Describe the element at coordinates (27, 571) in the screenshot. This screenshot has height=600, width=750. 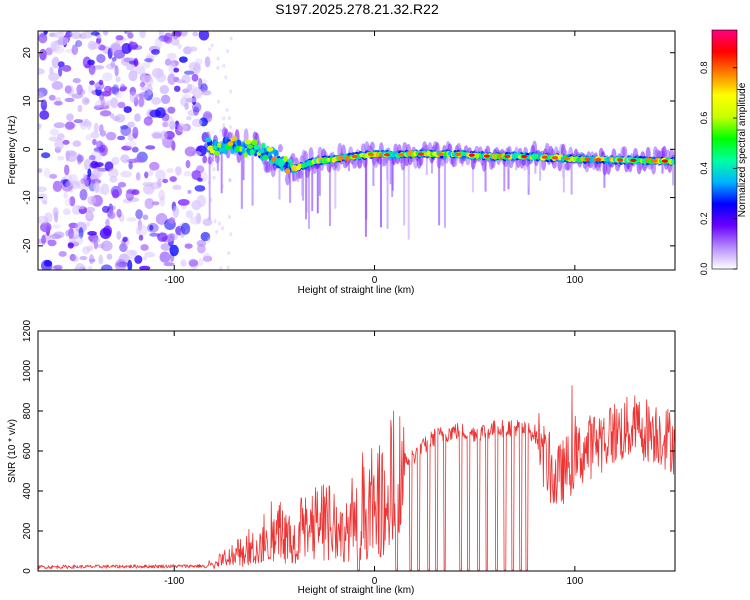
I see `y-tick-label: 0` at that location.